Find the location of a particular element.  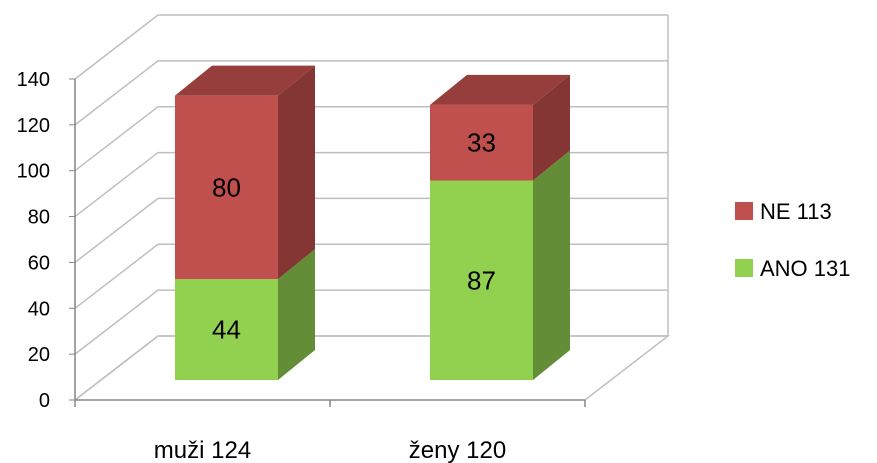

data-label: 33 is located at coordinates (481, 143).